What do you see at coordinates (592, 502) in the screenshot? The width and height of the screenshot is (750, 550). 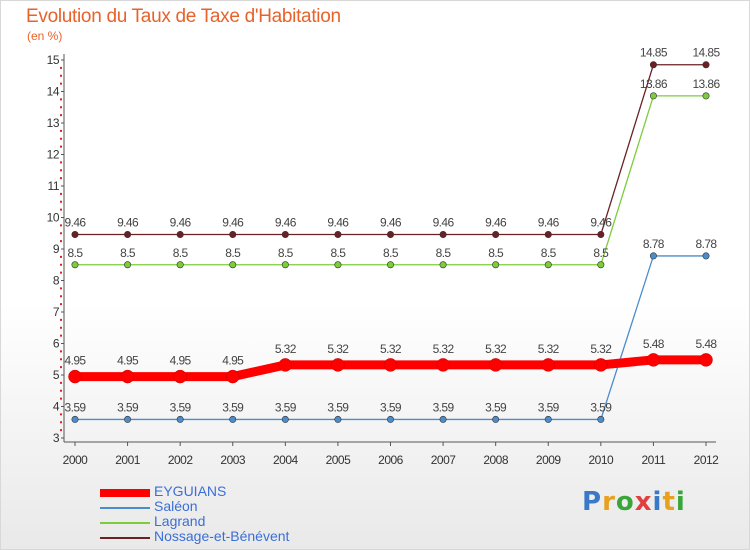 I see `logo-letter: P` at bounding box center [592, 502].